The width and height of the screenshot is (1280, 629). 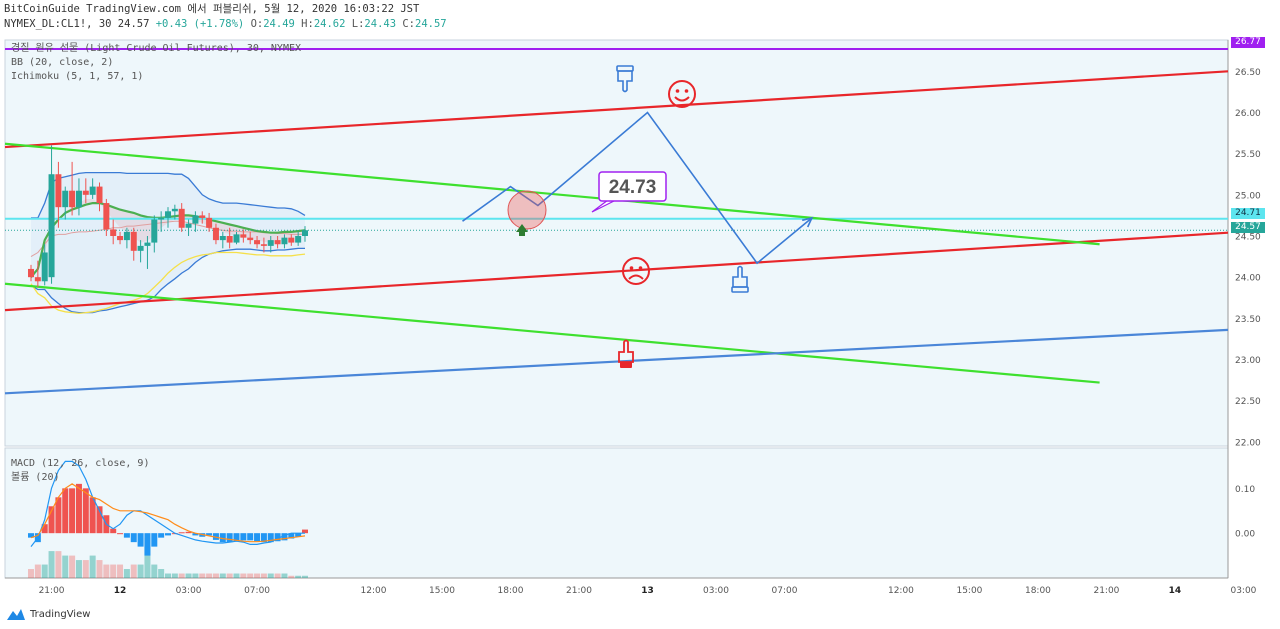 What do you see at coordinates (1248, 443) in the screenshot?
I see `price-axis-label: 22.00` at bounding box center [1248, 443].